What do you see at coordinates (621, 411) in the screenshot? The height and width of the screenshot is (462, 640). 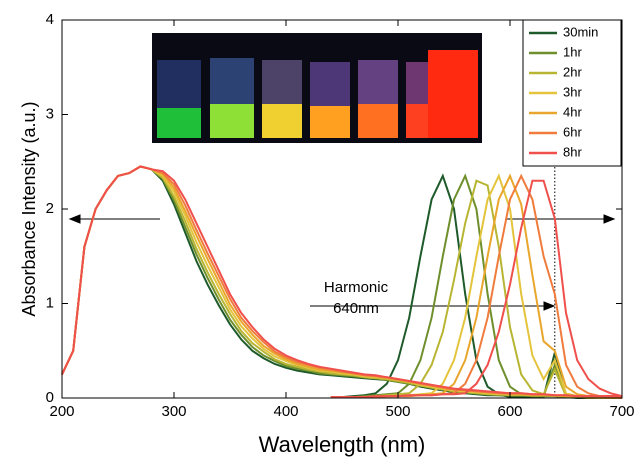 I see `x-tick-label: 700` at bounding box center [621, 411].